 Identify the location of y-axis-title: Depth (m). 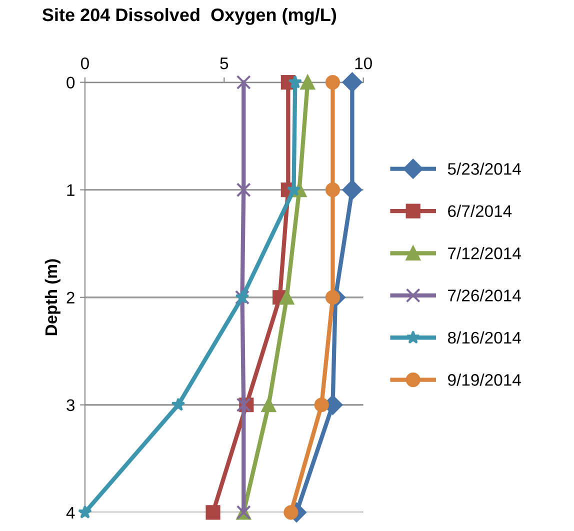
(52, 297).